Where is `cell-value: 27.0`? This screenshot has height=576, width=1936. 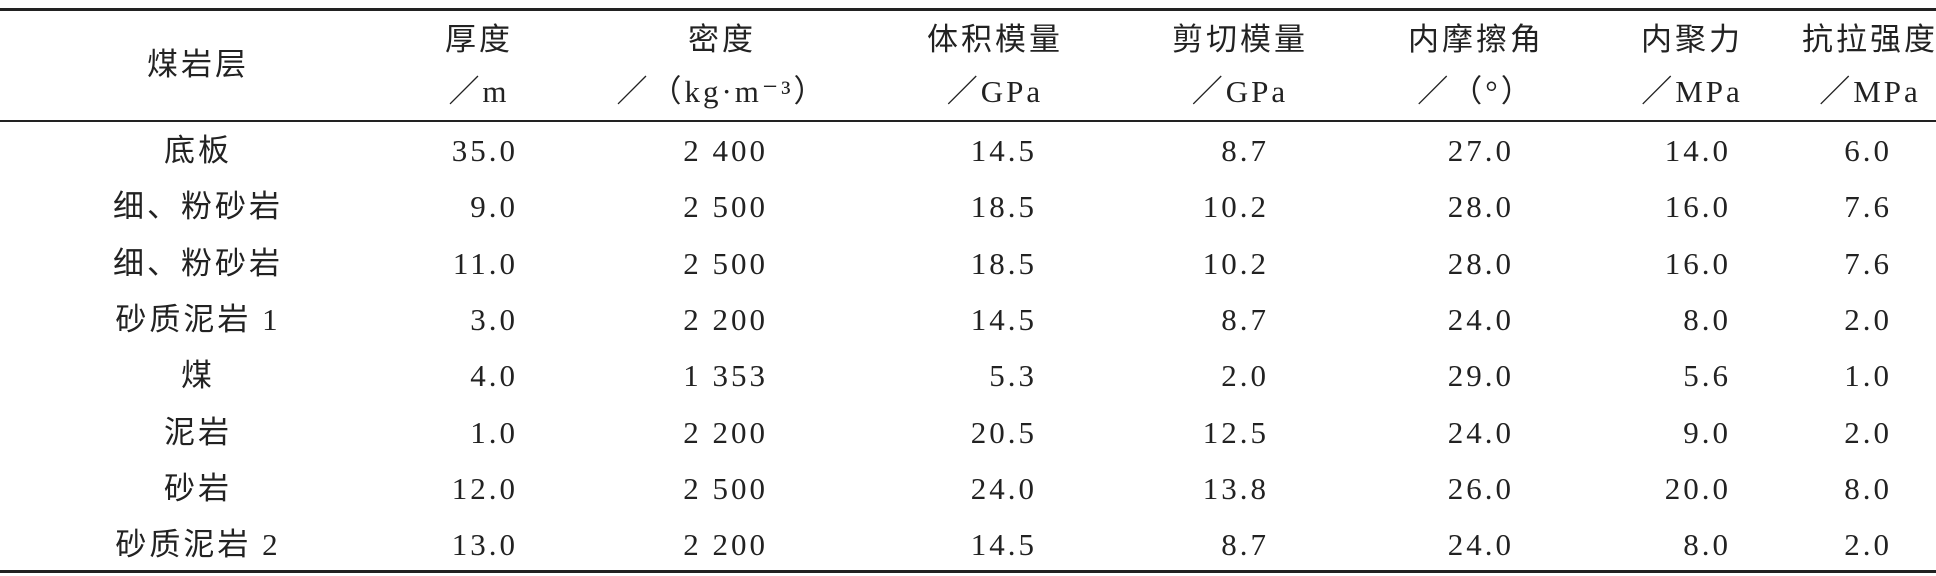 cell-value: 27.0 is located at coordinates (1480, 150).